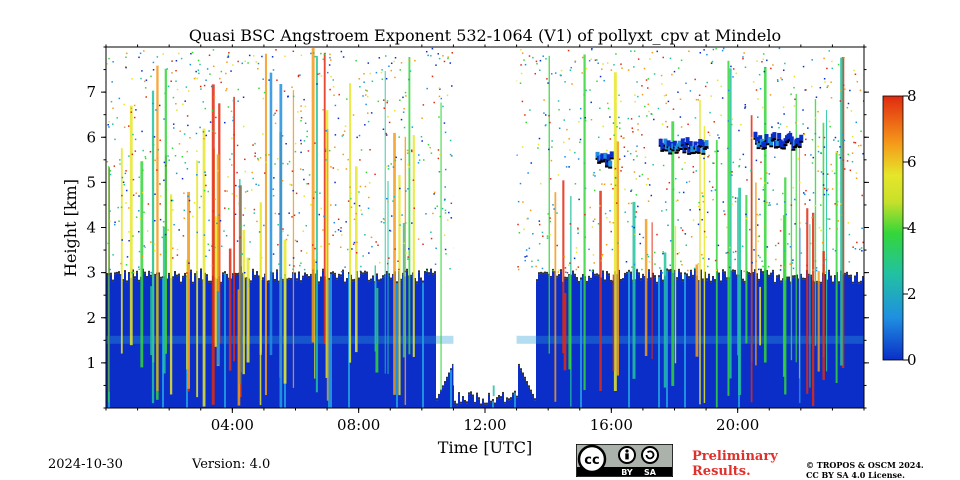 The width and height of the screenshot is (960, 480). Describe the element at coordinates (91, 273) in the screenshot. I see `y-tick-label: 3` at that location.